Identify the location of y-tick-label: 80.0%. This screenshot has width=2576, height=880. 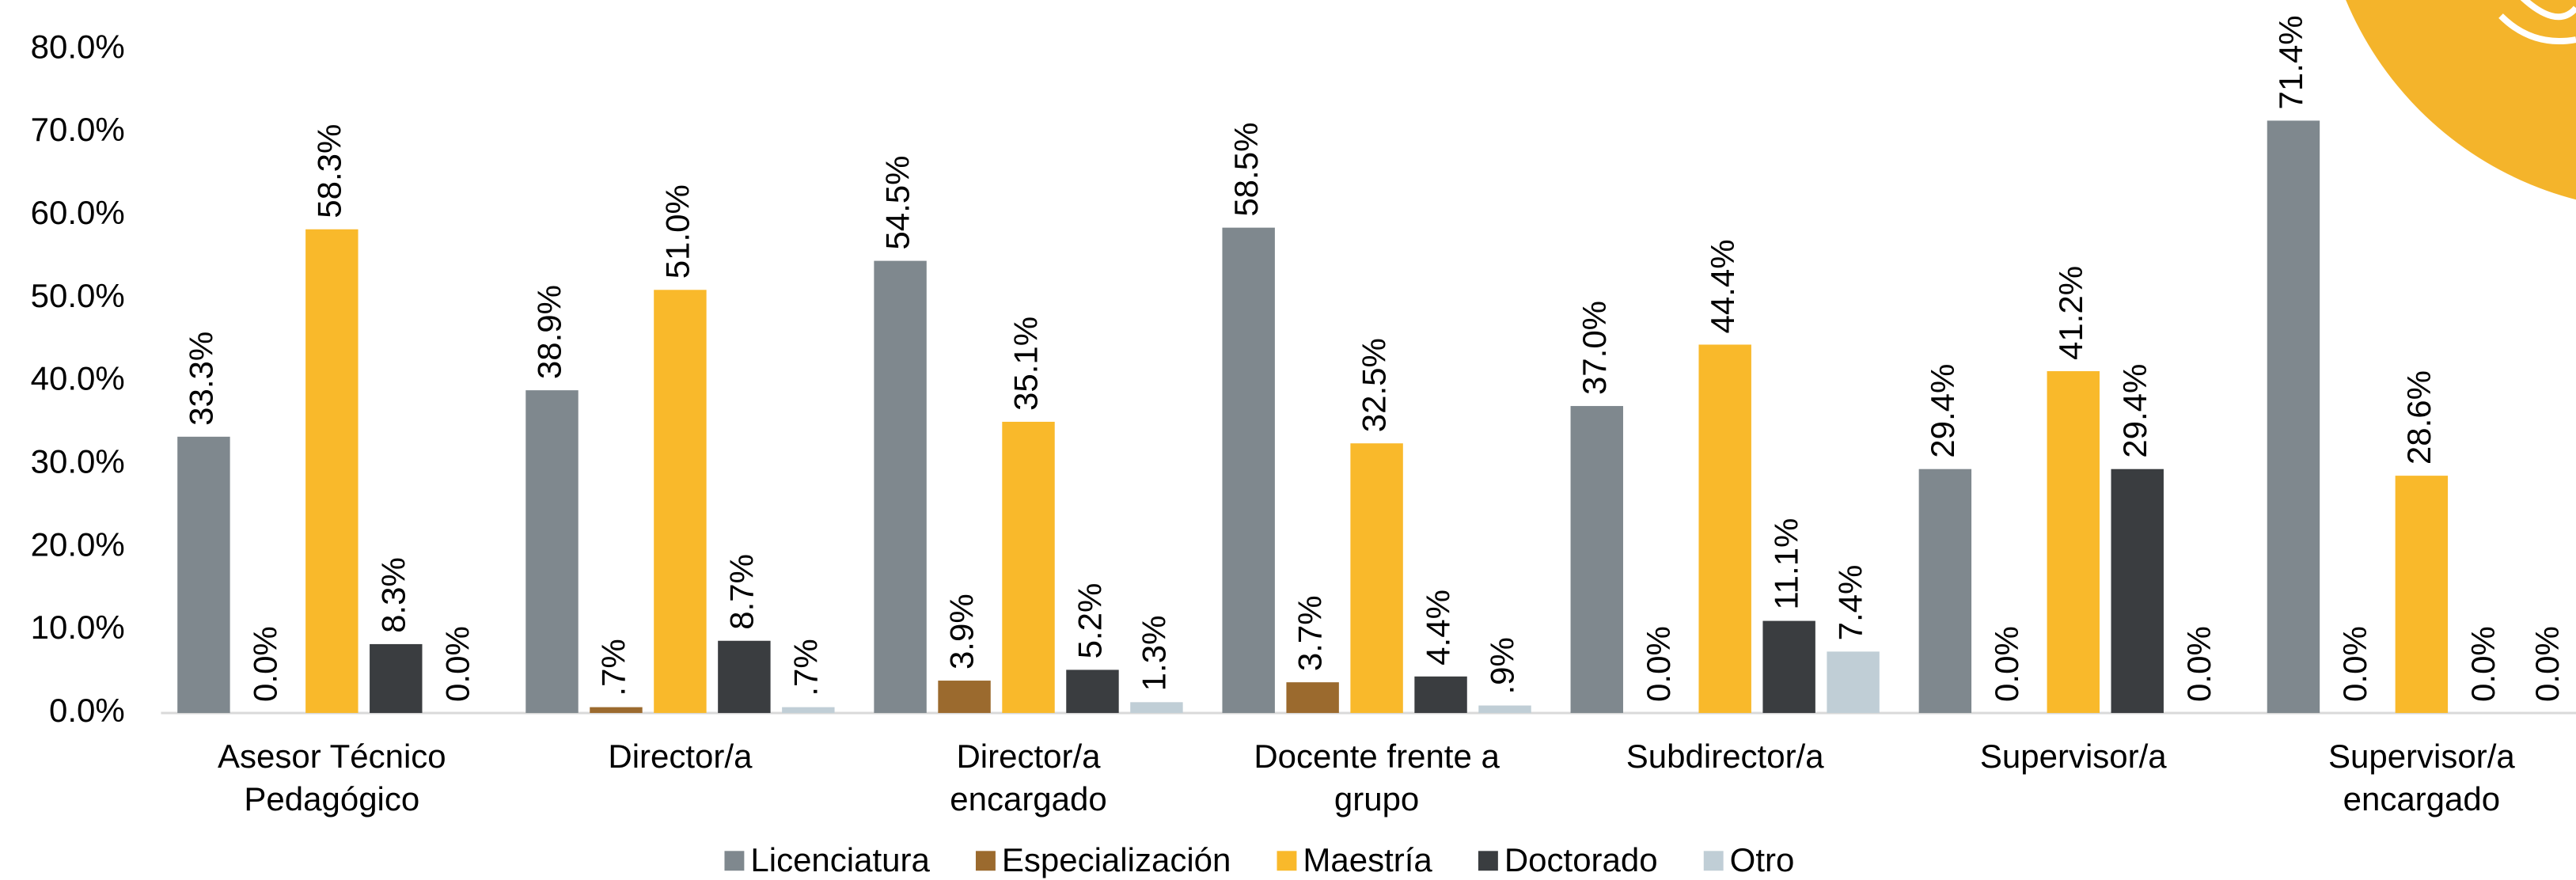
(78, 46).